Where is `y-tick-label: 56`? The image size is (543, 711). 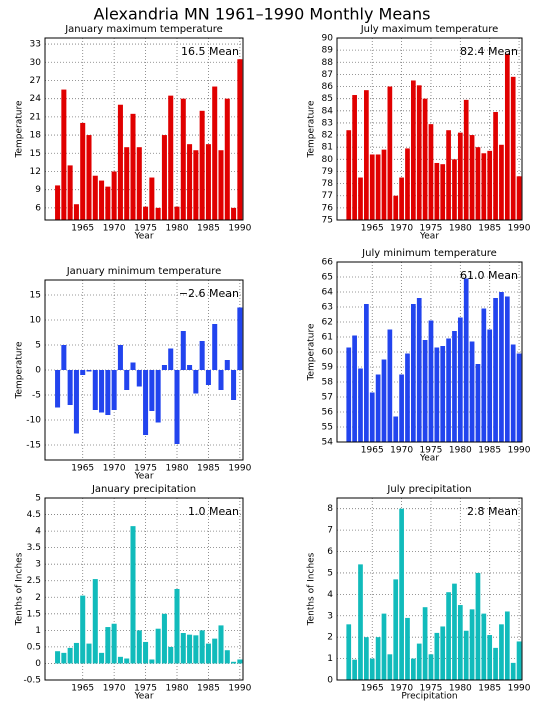 y-tick-label: 56 is located at coordinates (328, 413).